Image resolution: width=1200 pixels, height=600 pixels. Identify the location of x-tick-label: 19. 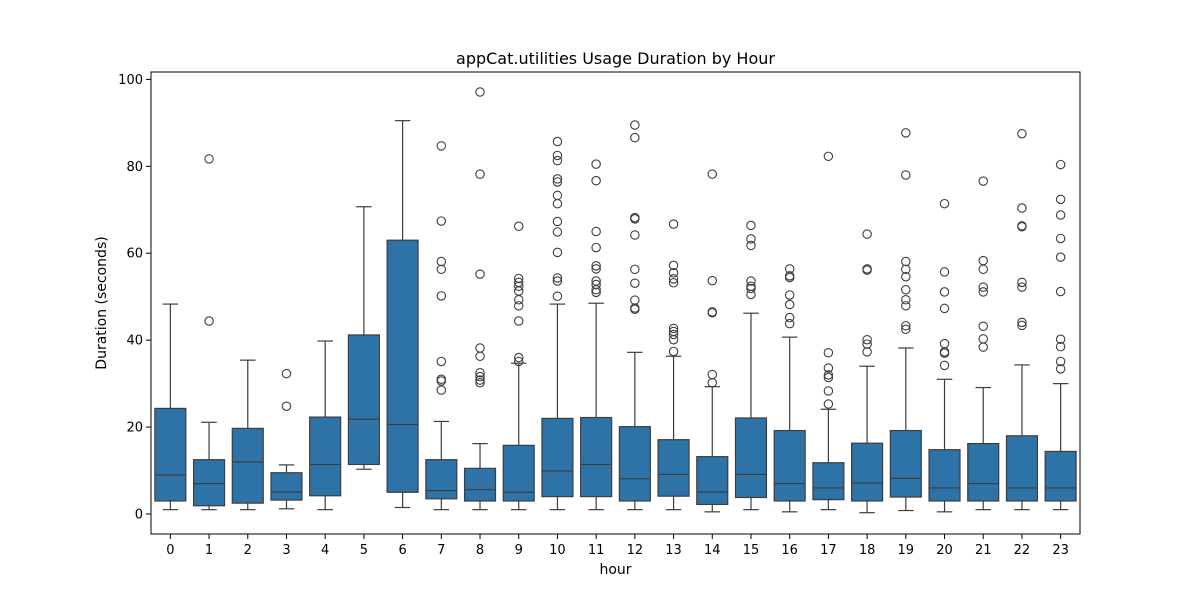
(906, 550).